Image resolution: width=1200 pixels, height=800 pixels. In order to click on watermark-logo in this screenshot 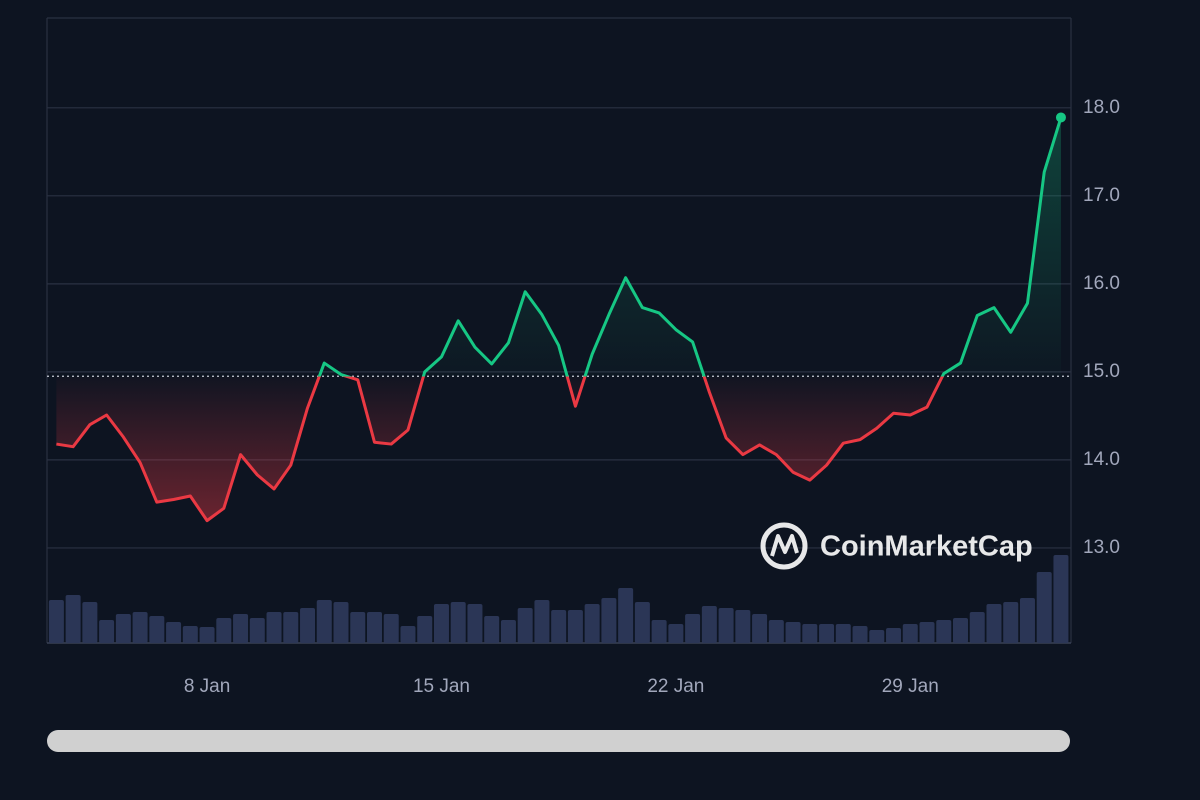, I will do `click(784, 545)`.